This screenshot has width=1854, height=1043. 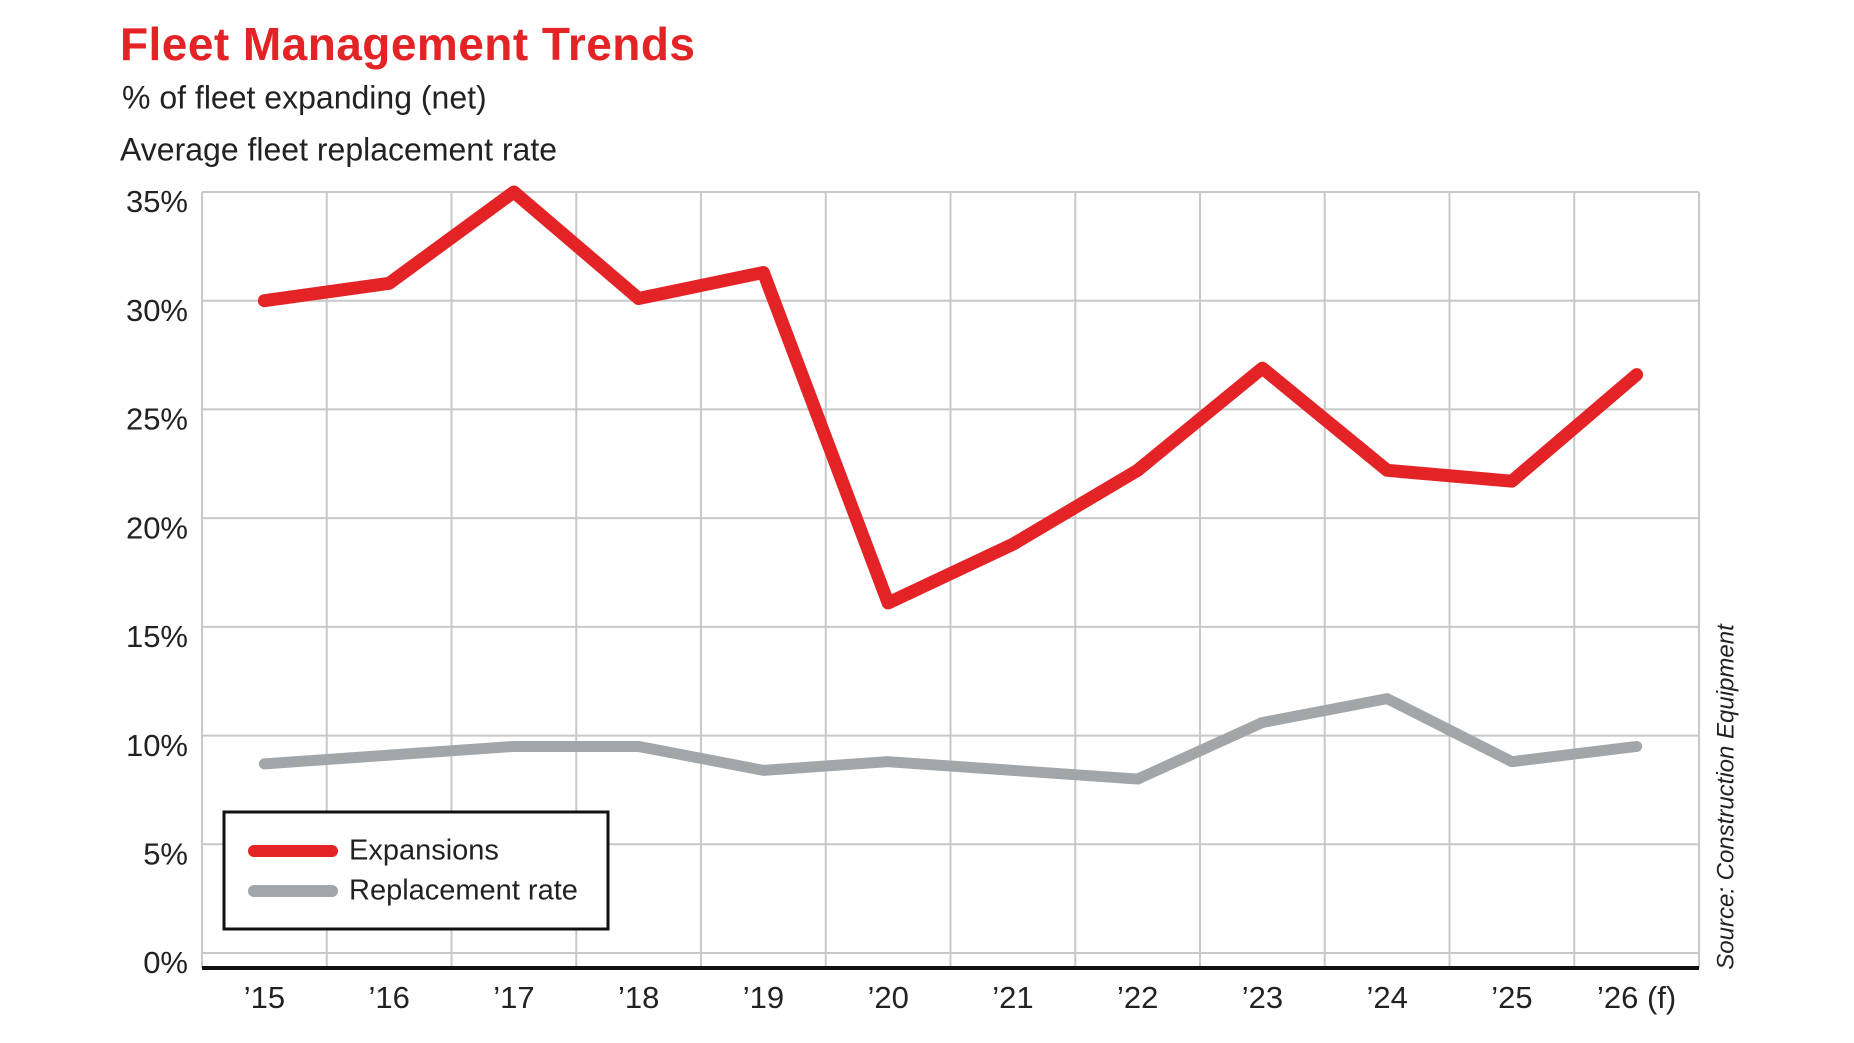 What do you see at coordinates (157, 527) in the screenshot?
I see `y-tick-label: 20%` at bounding box center [157, 527].